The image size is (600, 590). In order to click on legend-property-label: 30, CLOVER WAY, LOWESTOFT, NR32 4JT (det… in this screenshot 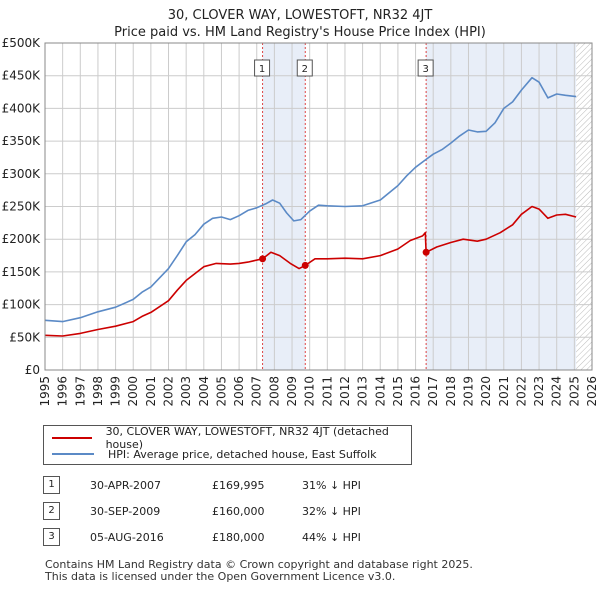, I will do `click(247, 438)`.